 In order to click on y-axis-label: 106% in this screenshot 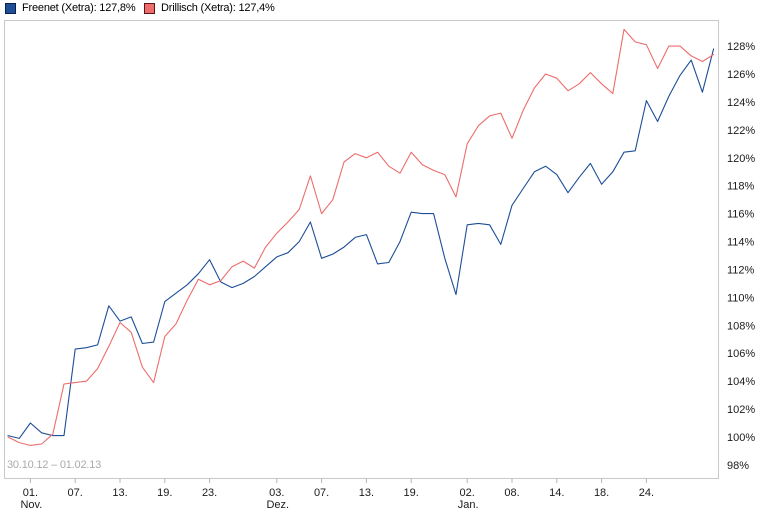, I will do `click(741, 354)`.